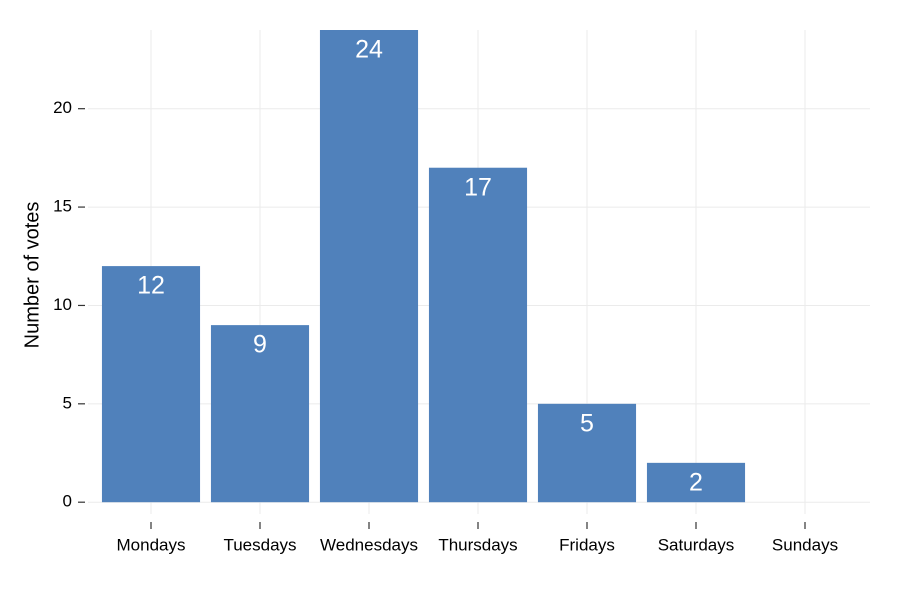 The height and width of the screenshot is (600, 900). Describe the element at coordinates (62, 206) in the screenshot. I see `y-tick-label: 15` at that location.